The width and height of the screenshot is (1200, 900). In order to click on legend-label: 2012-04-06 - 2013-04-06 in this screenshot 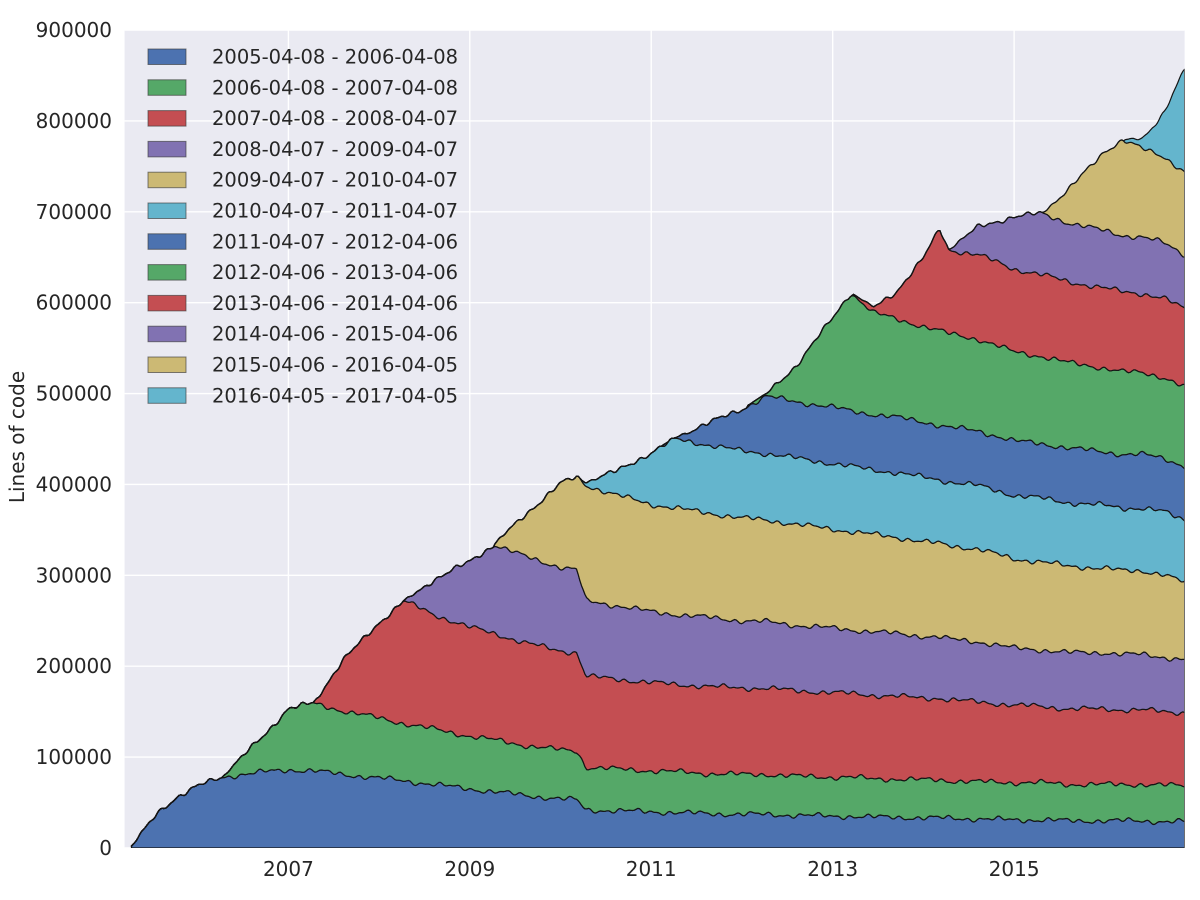, I will do `click(335, 272)`.